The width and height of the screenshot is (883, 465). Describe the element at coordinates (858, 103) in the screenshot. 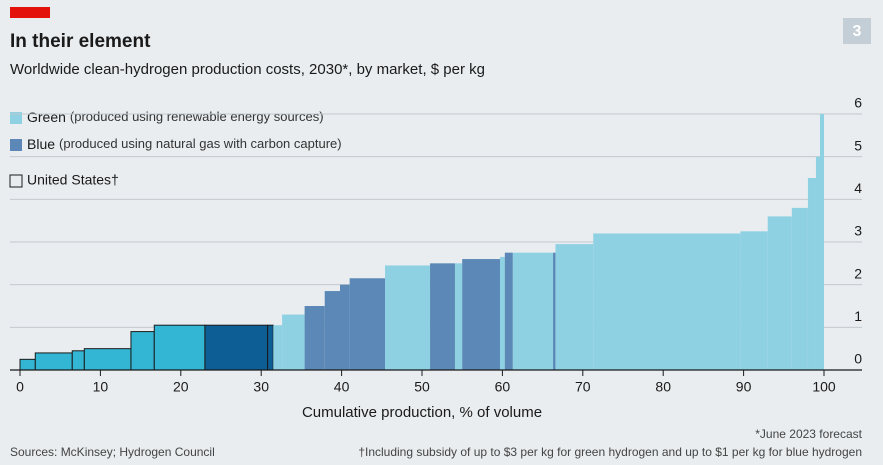

I see `y-tick-label: 6` at that location.